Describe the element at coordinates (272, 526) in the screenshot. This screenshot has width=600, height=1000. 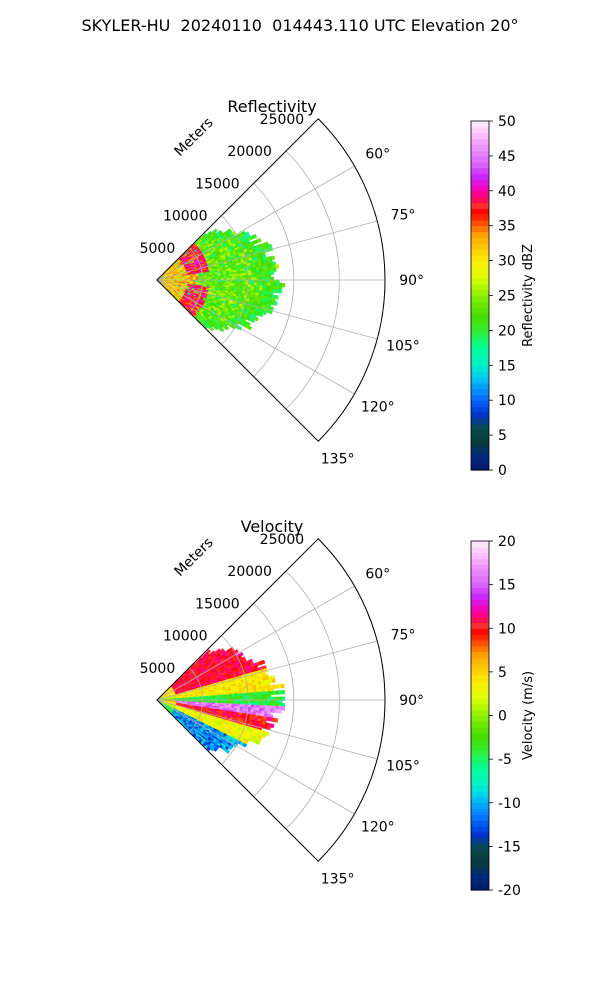
I see `panel-title: Velocity` at that location.